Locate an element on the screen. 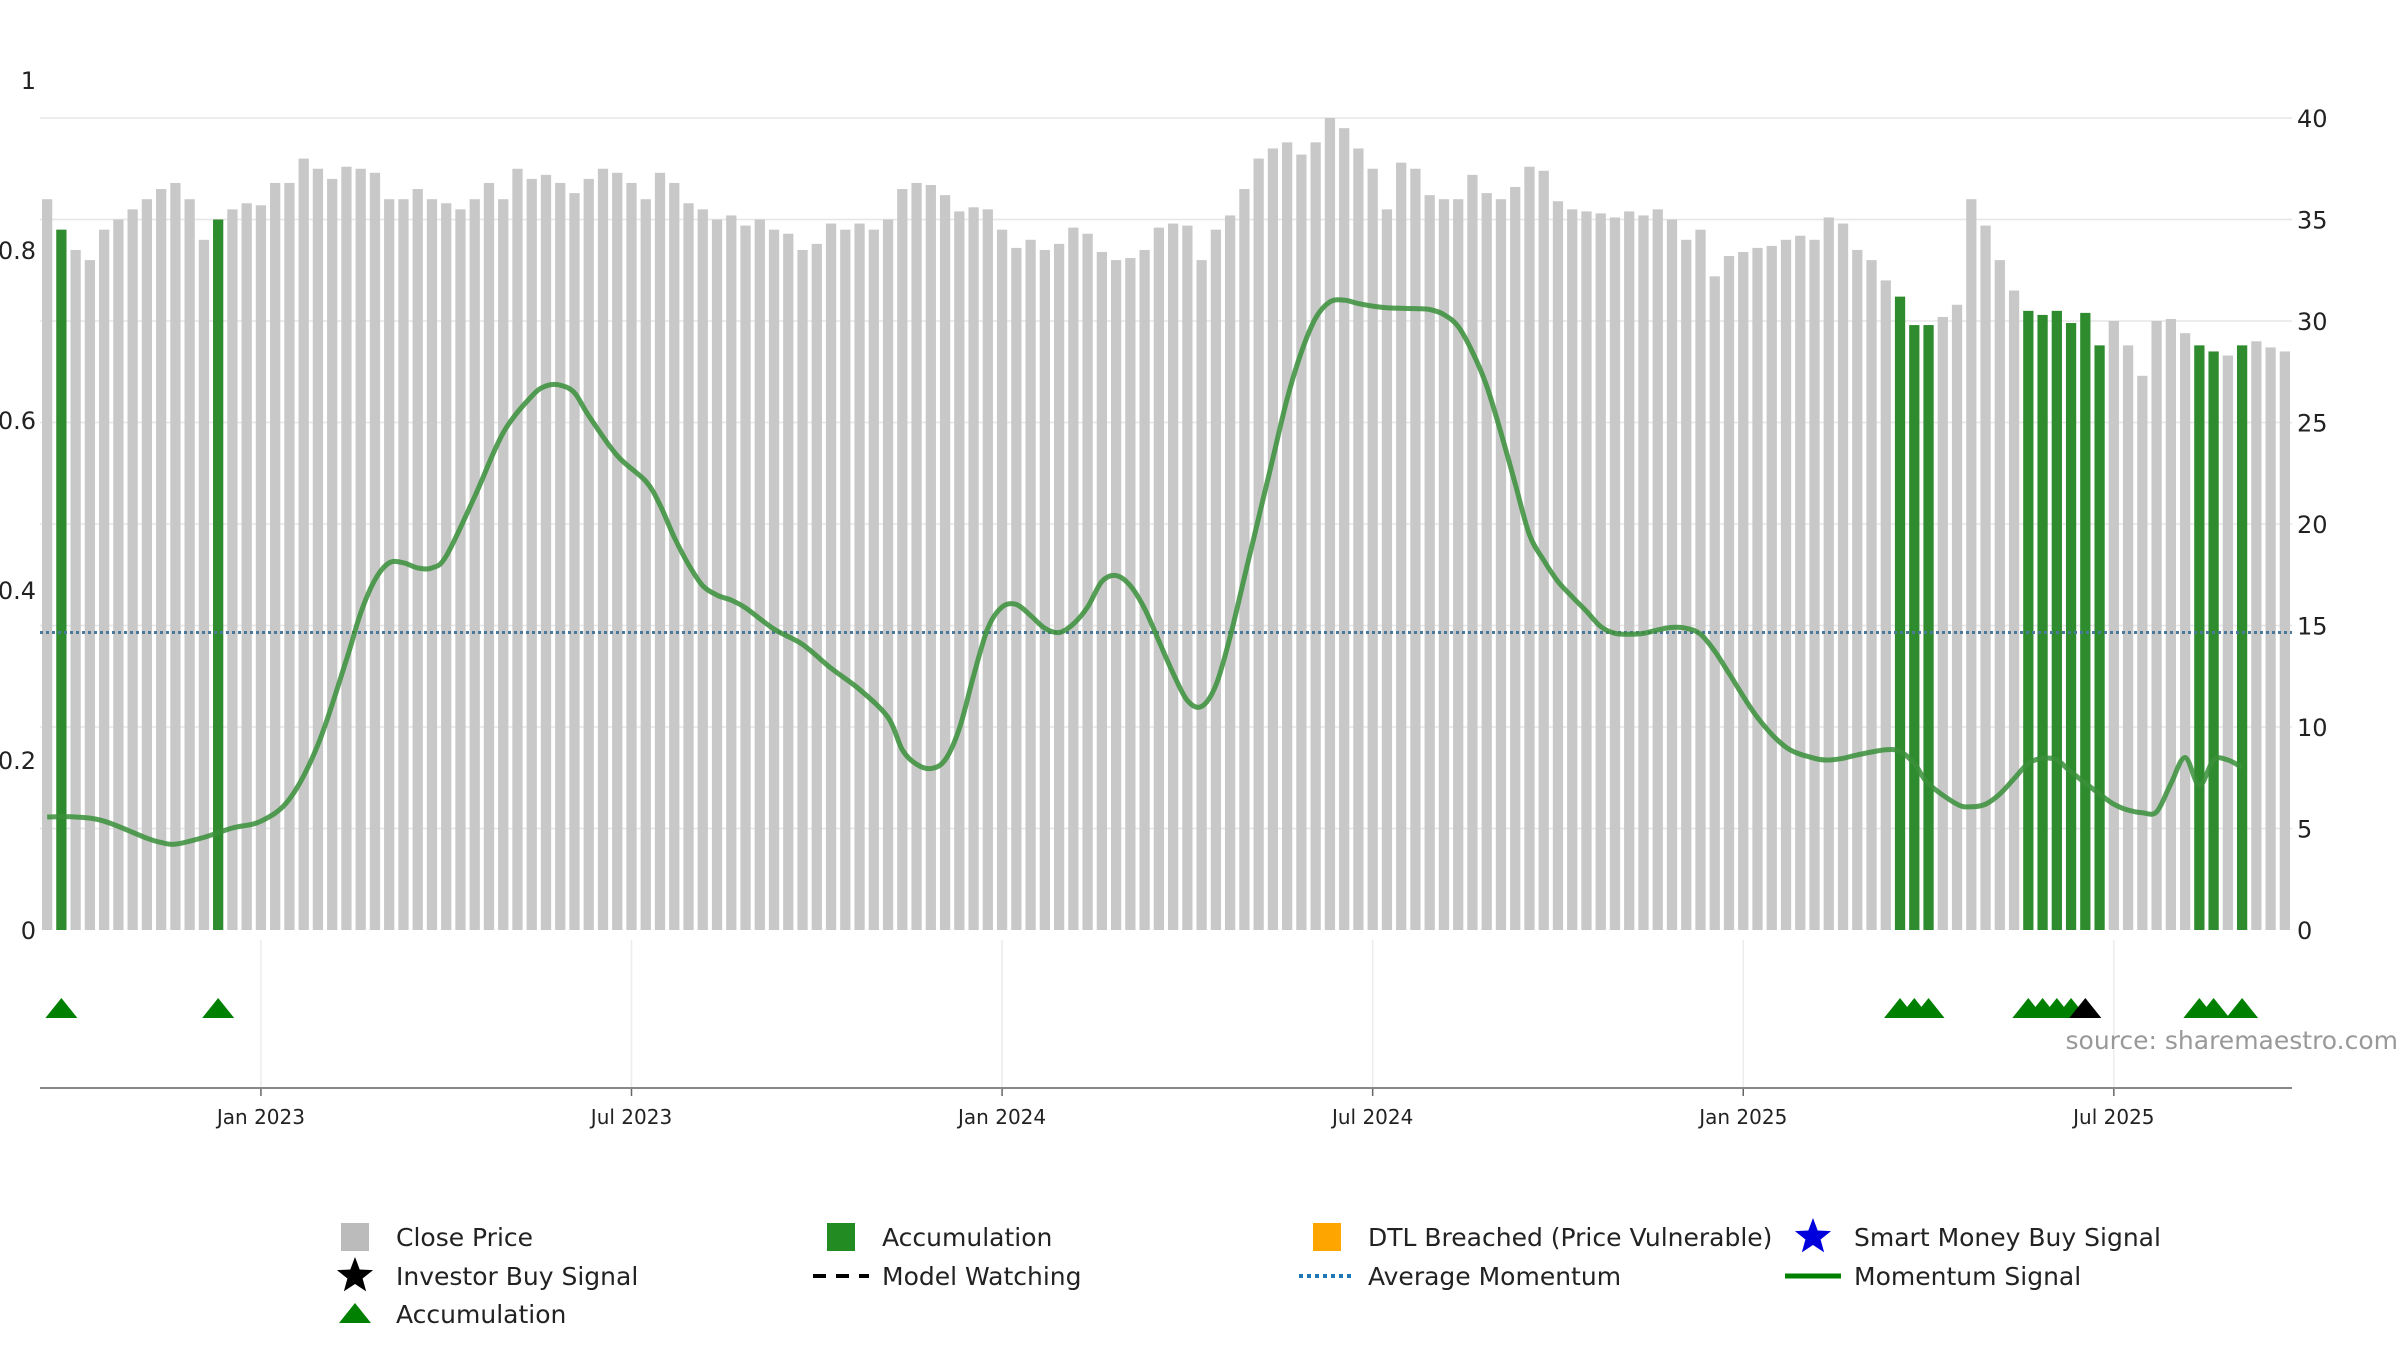 The image size is (2400, 1350). legend-triangle-icon is located at coordinates (355, 1313).